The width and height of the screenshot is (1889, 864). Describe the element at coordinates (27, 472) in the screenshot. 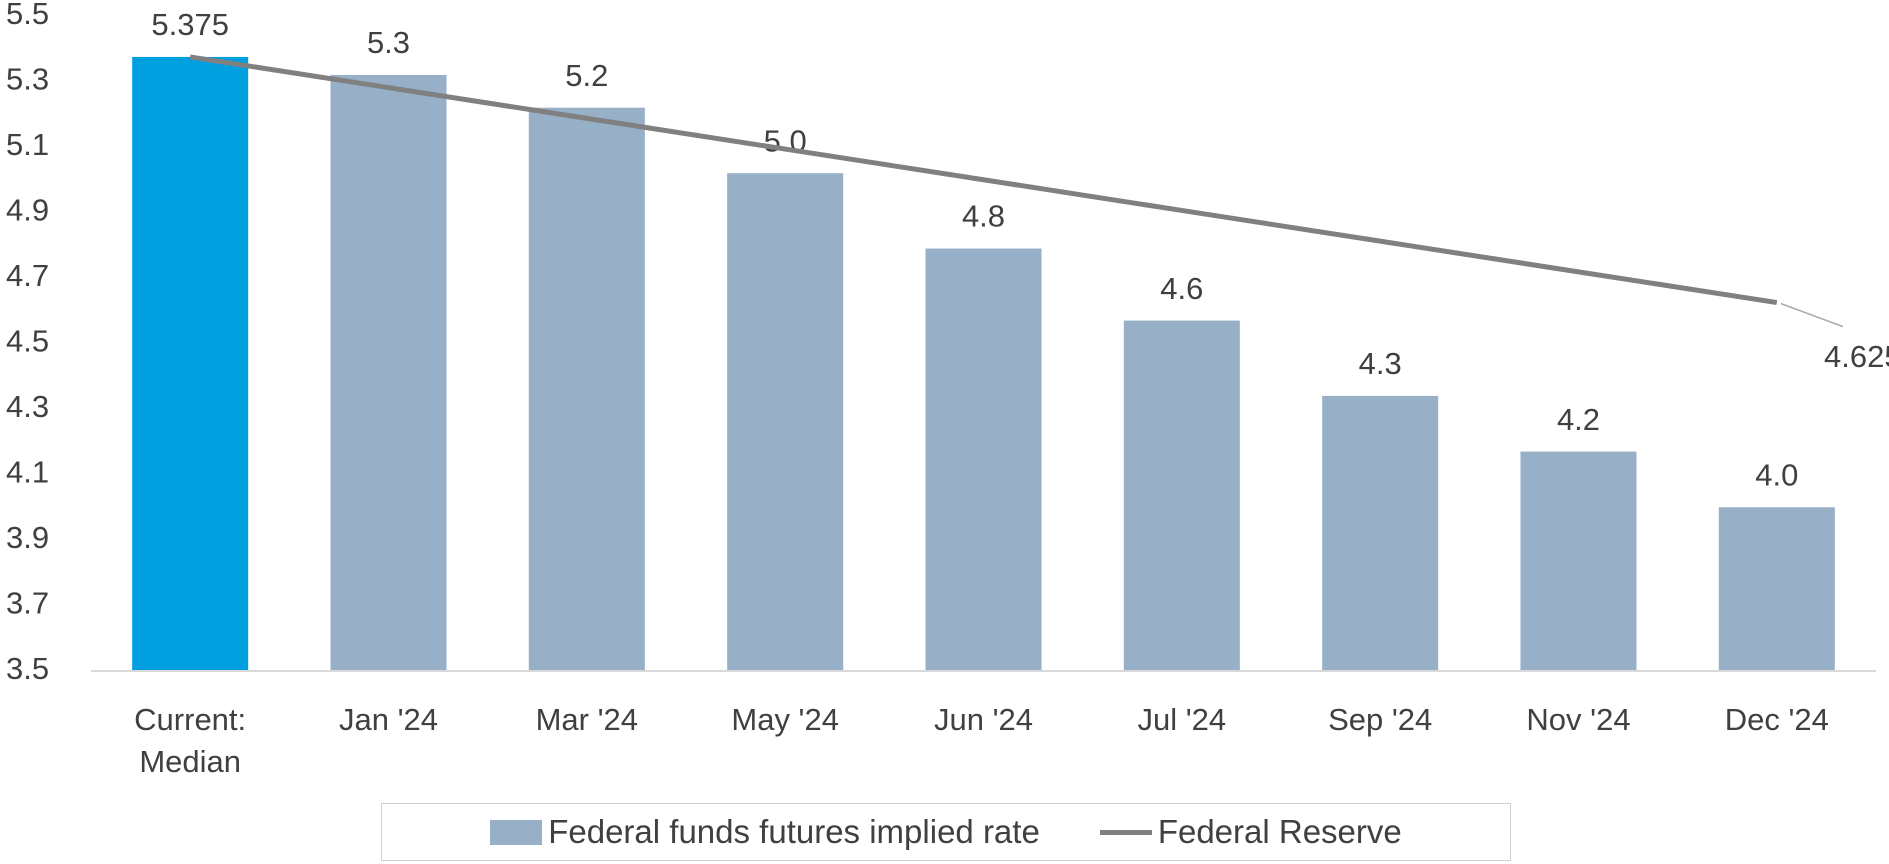

I see `y-tick-label: 4.1` at that location.